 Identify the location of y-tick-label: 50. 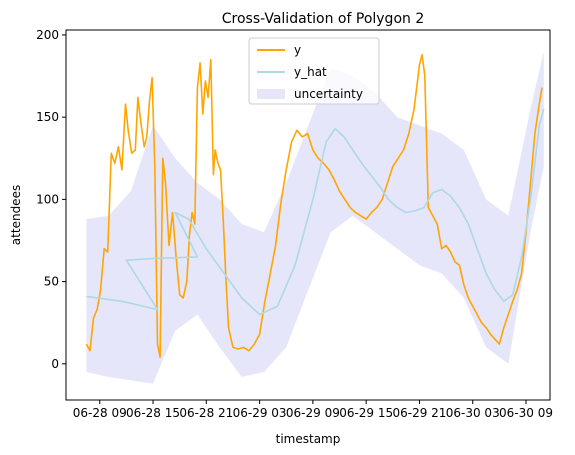
(51, 282).